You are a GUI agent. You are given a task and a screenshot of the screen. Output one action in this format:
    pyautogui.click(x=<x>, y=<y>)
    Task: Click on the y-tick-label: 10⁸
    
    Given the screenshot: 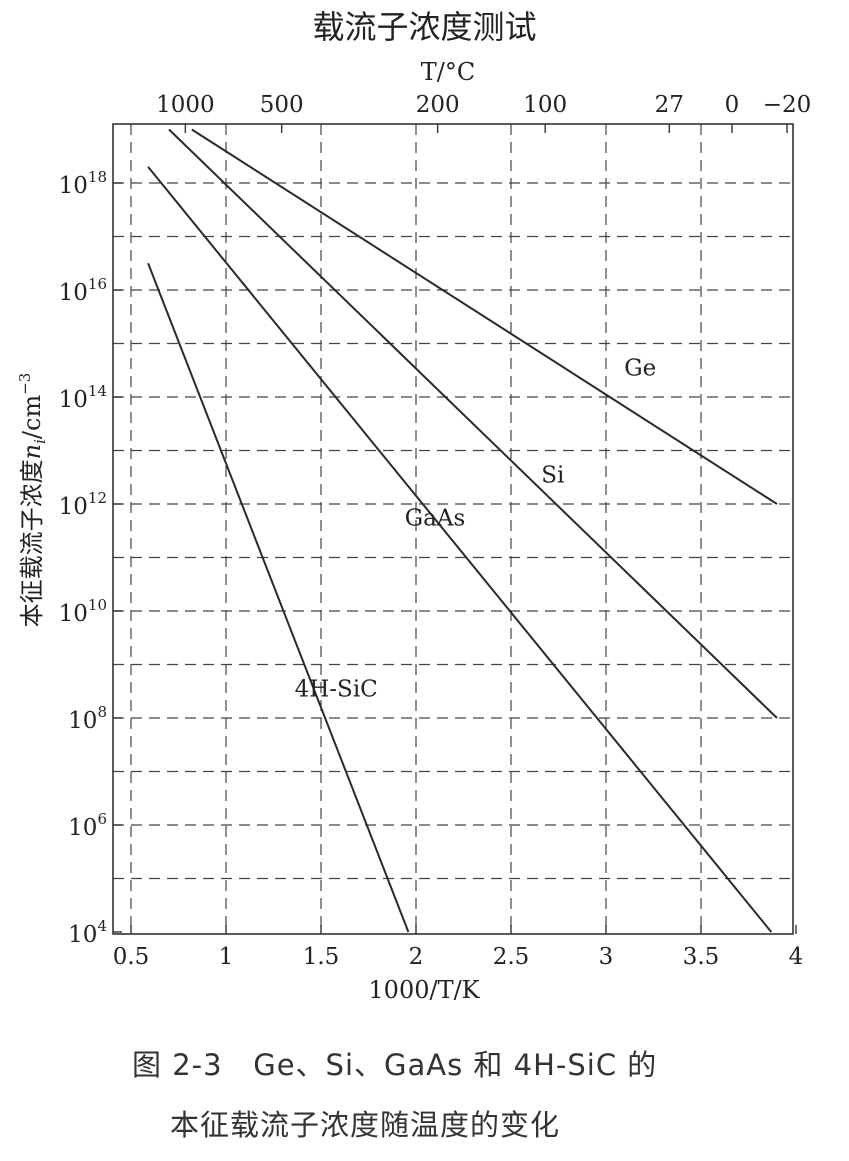 What is the action you would take?
    pyautogui.click(x=87, y=718)
    